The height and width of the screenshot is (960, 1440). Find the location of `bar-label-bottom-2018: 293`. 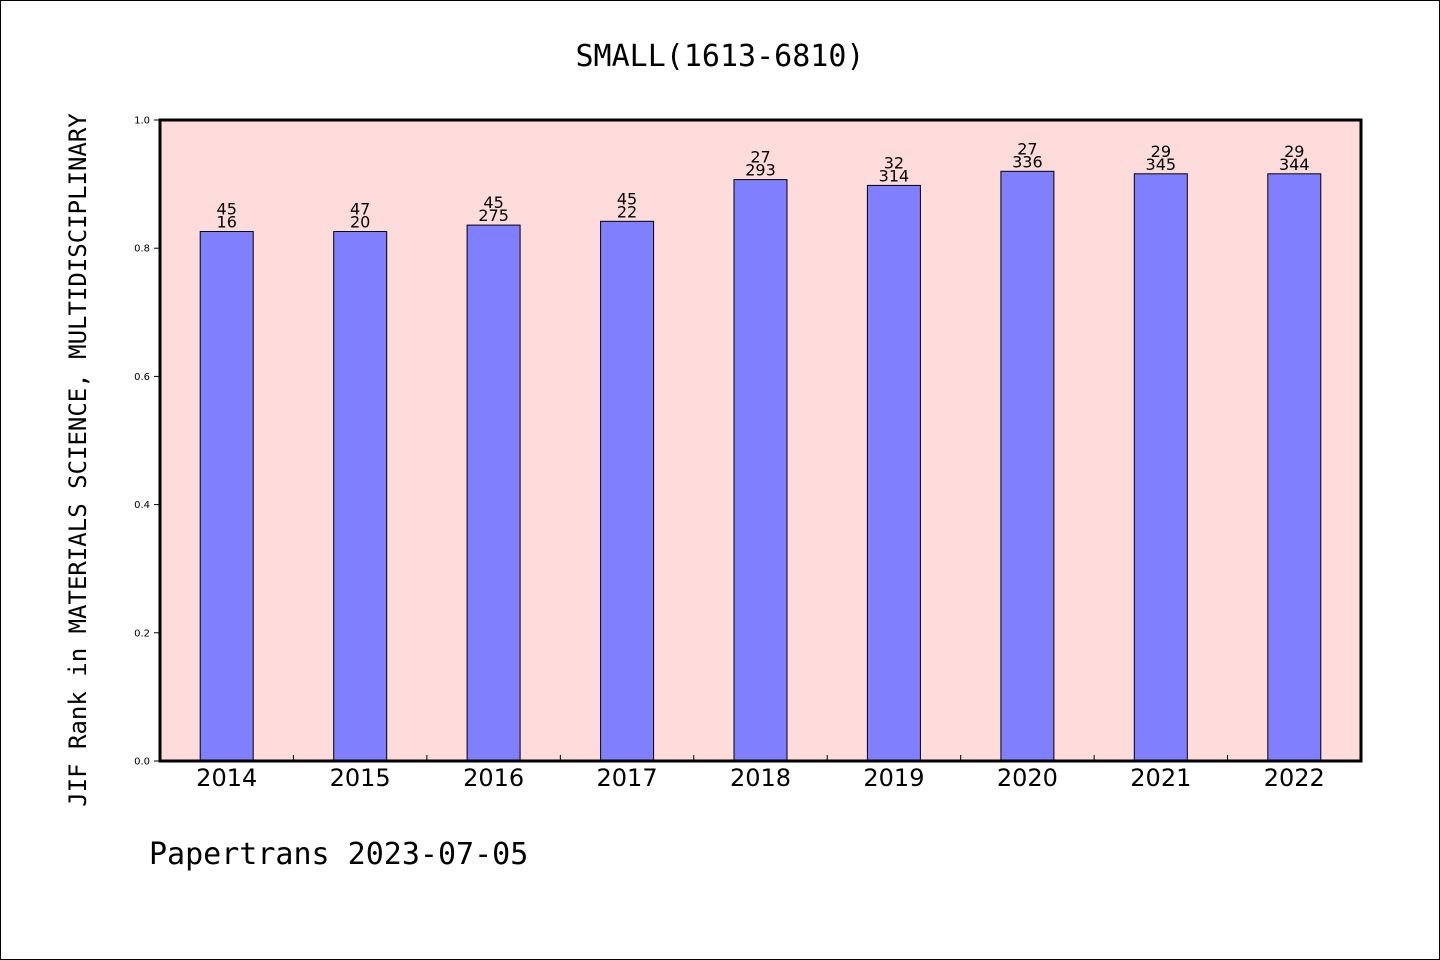

bar-label-bottom-2018: 293 is located at coordinates (760, 170).